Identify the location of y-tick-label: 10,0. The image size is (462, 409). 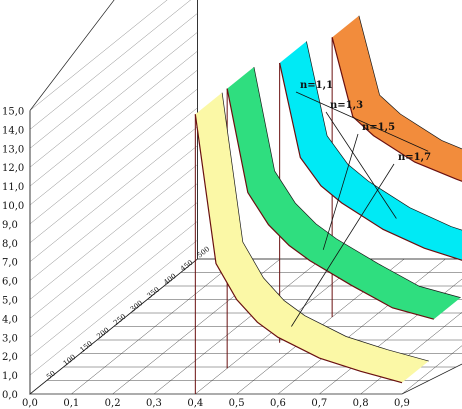
(13, 206).